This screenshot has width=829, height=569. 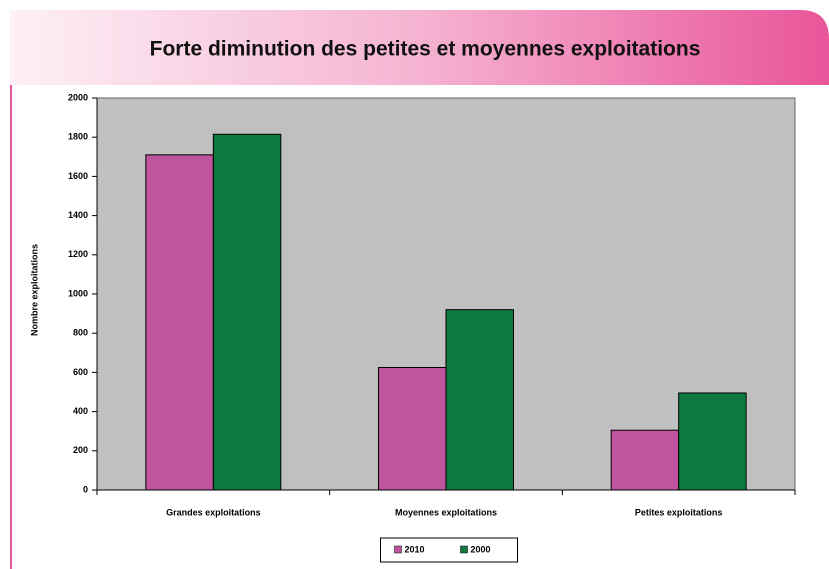 What do you see at coordinates (34, 290) in the screenshot?
I see `y-axis-label: Nombre exploitations` at bounding box center [34, 290].